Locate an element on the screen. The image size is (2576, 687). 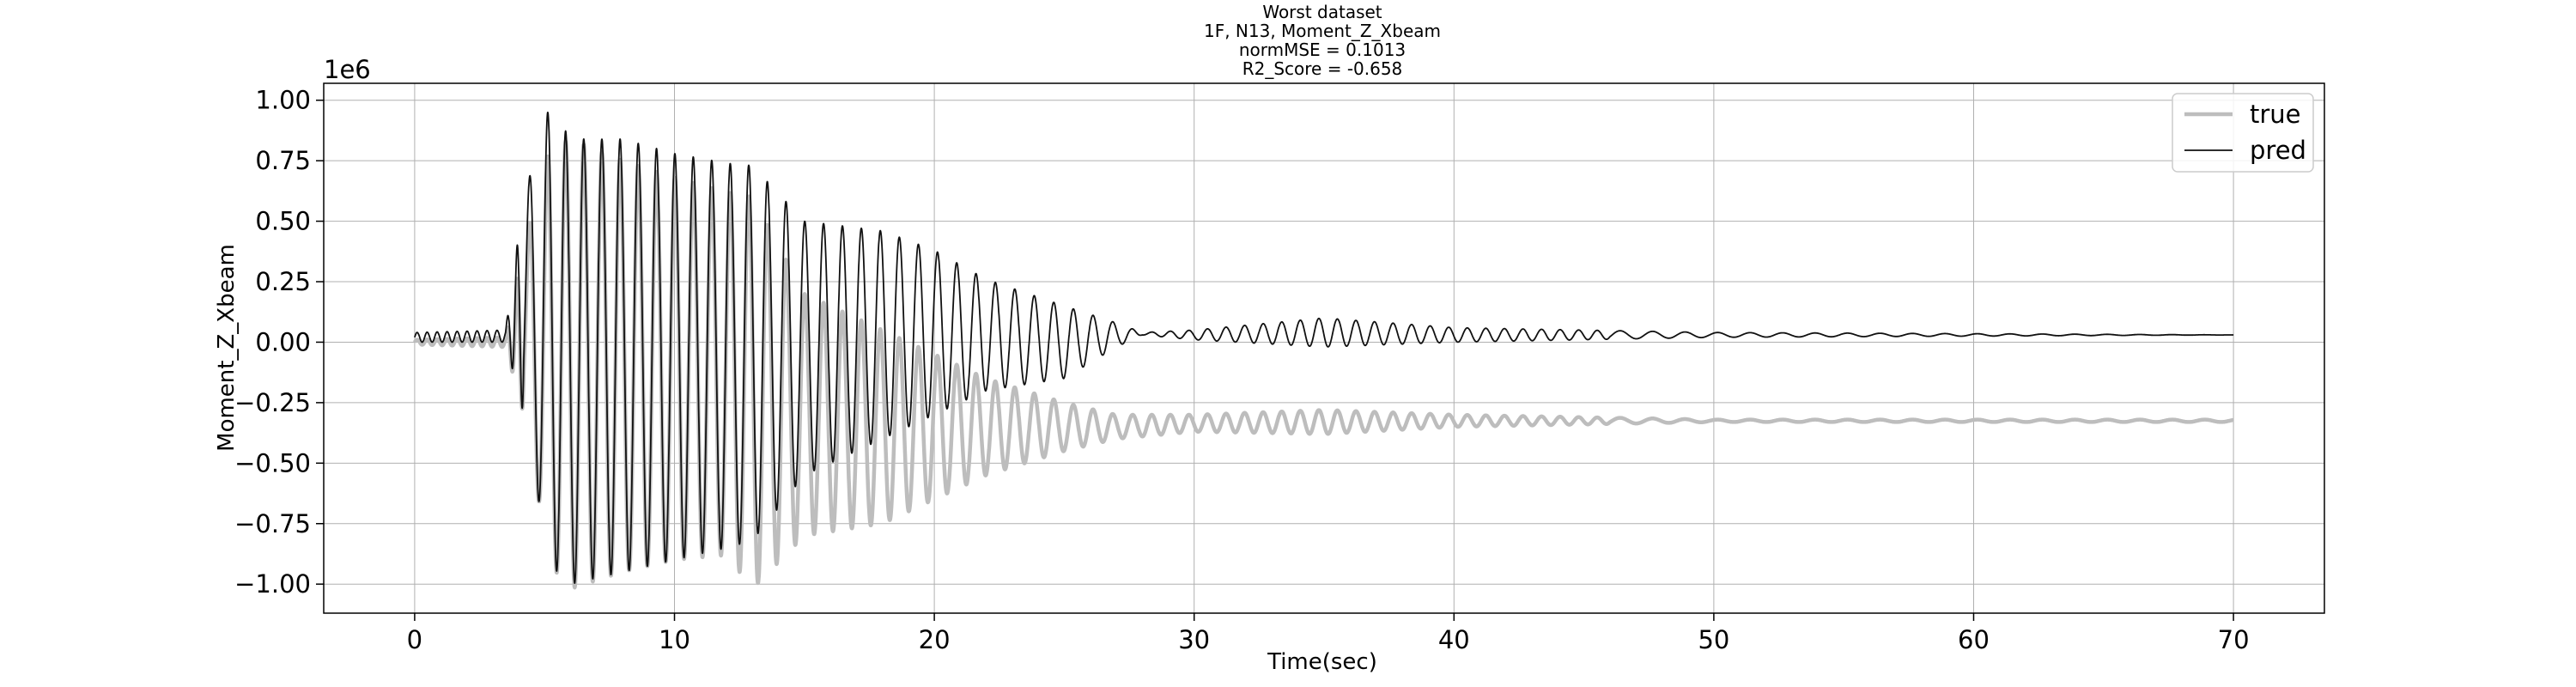
y-axis-label: Moment_Z_Xbeam is located at coordinates (227, 348).